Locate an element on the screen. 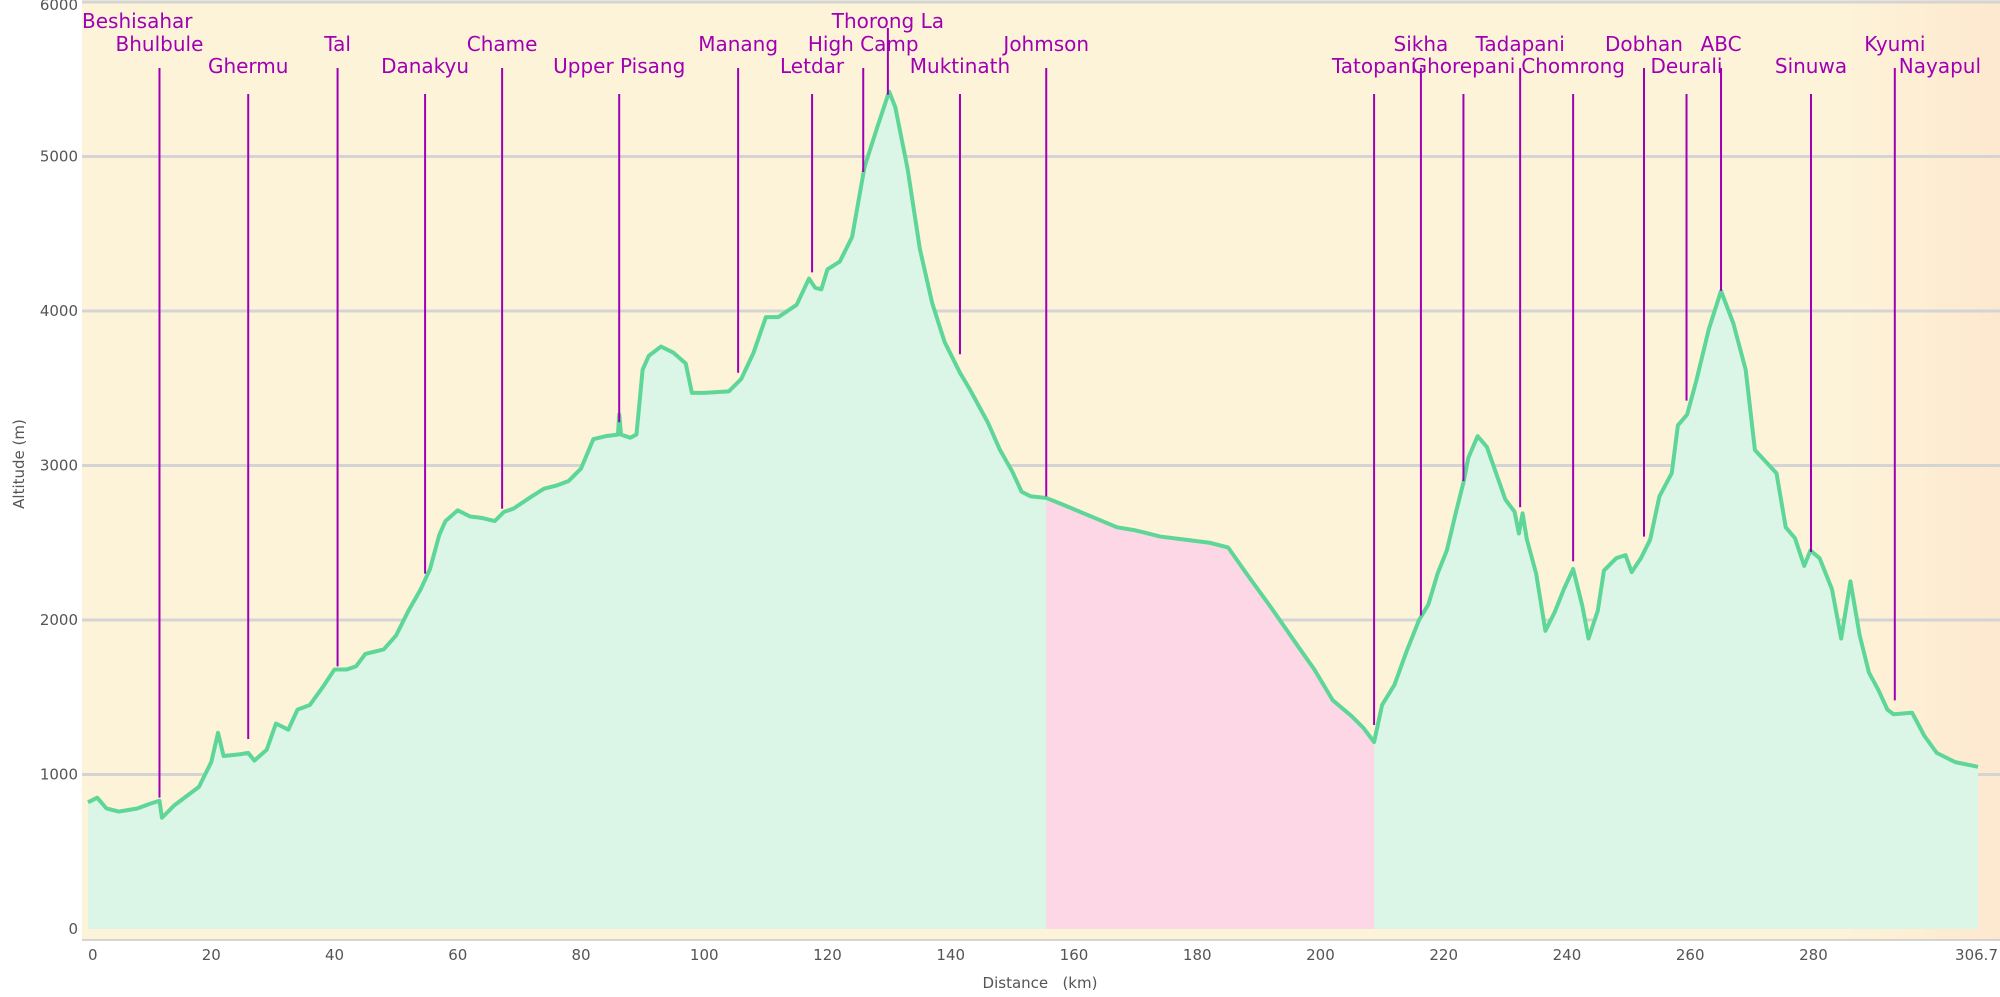 This screenshot has width=2000, height=997. y-axis-ticks: 0 1000 2000 3000 4000 5000 6000 is located at coordinates (59, 469).